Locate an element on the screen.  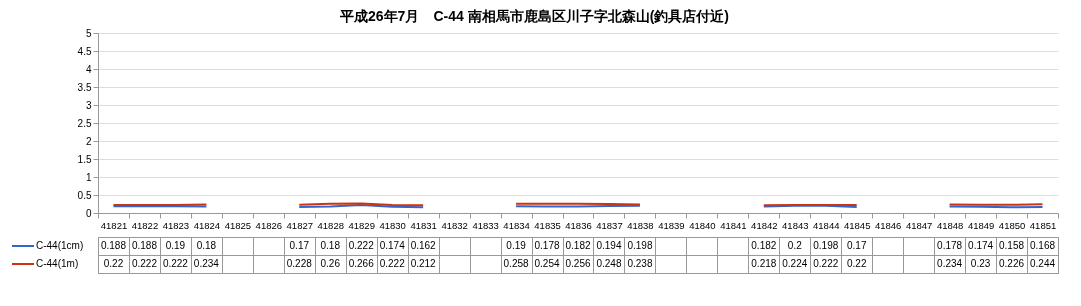
x-tick-label: 41841 is located at coordinates (733, 225).